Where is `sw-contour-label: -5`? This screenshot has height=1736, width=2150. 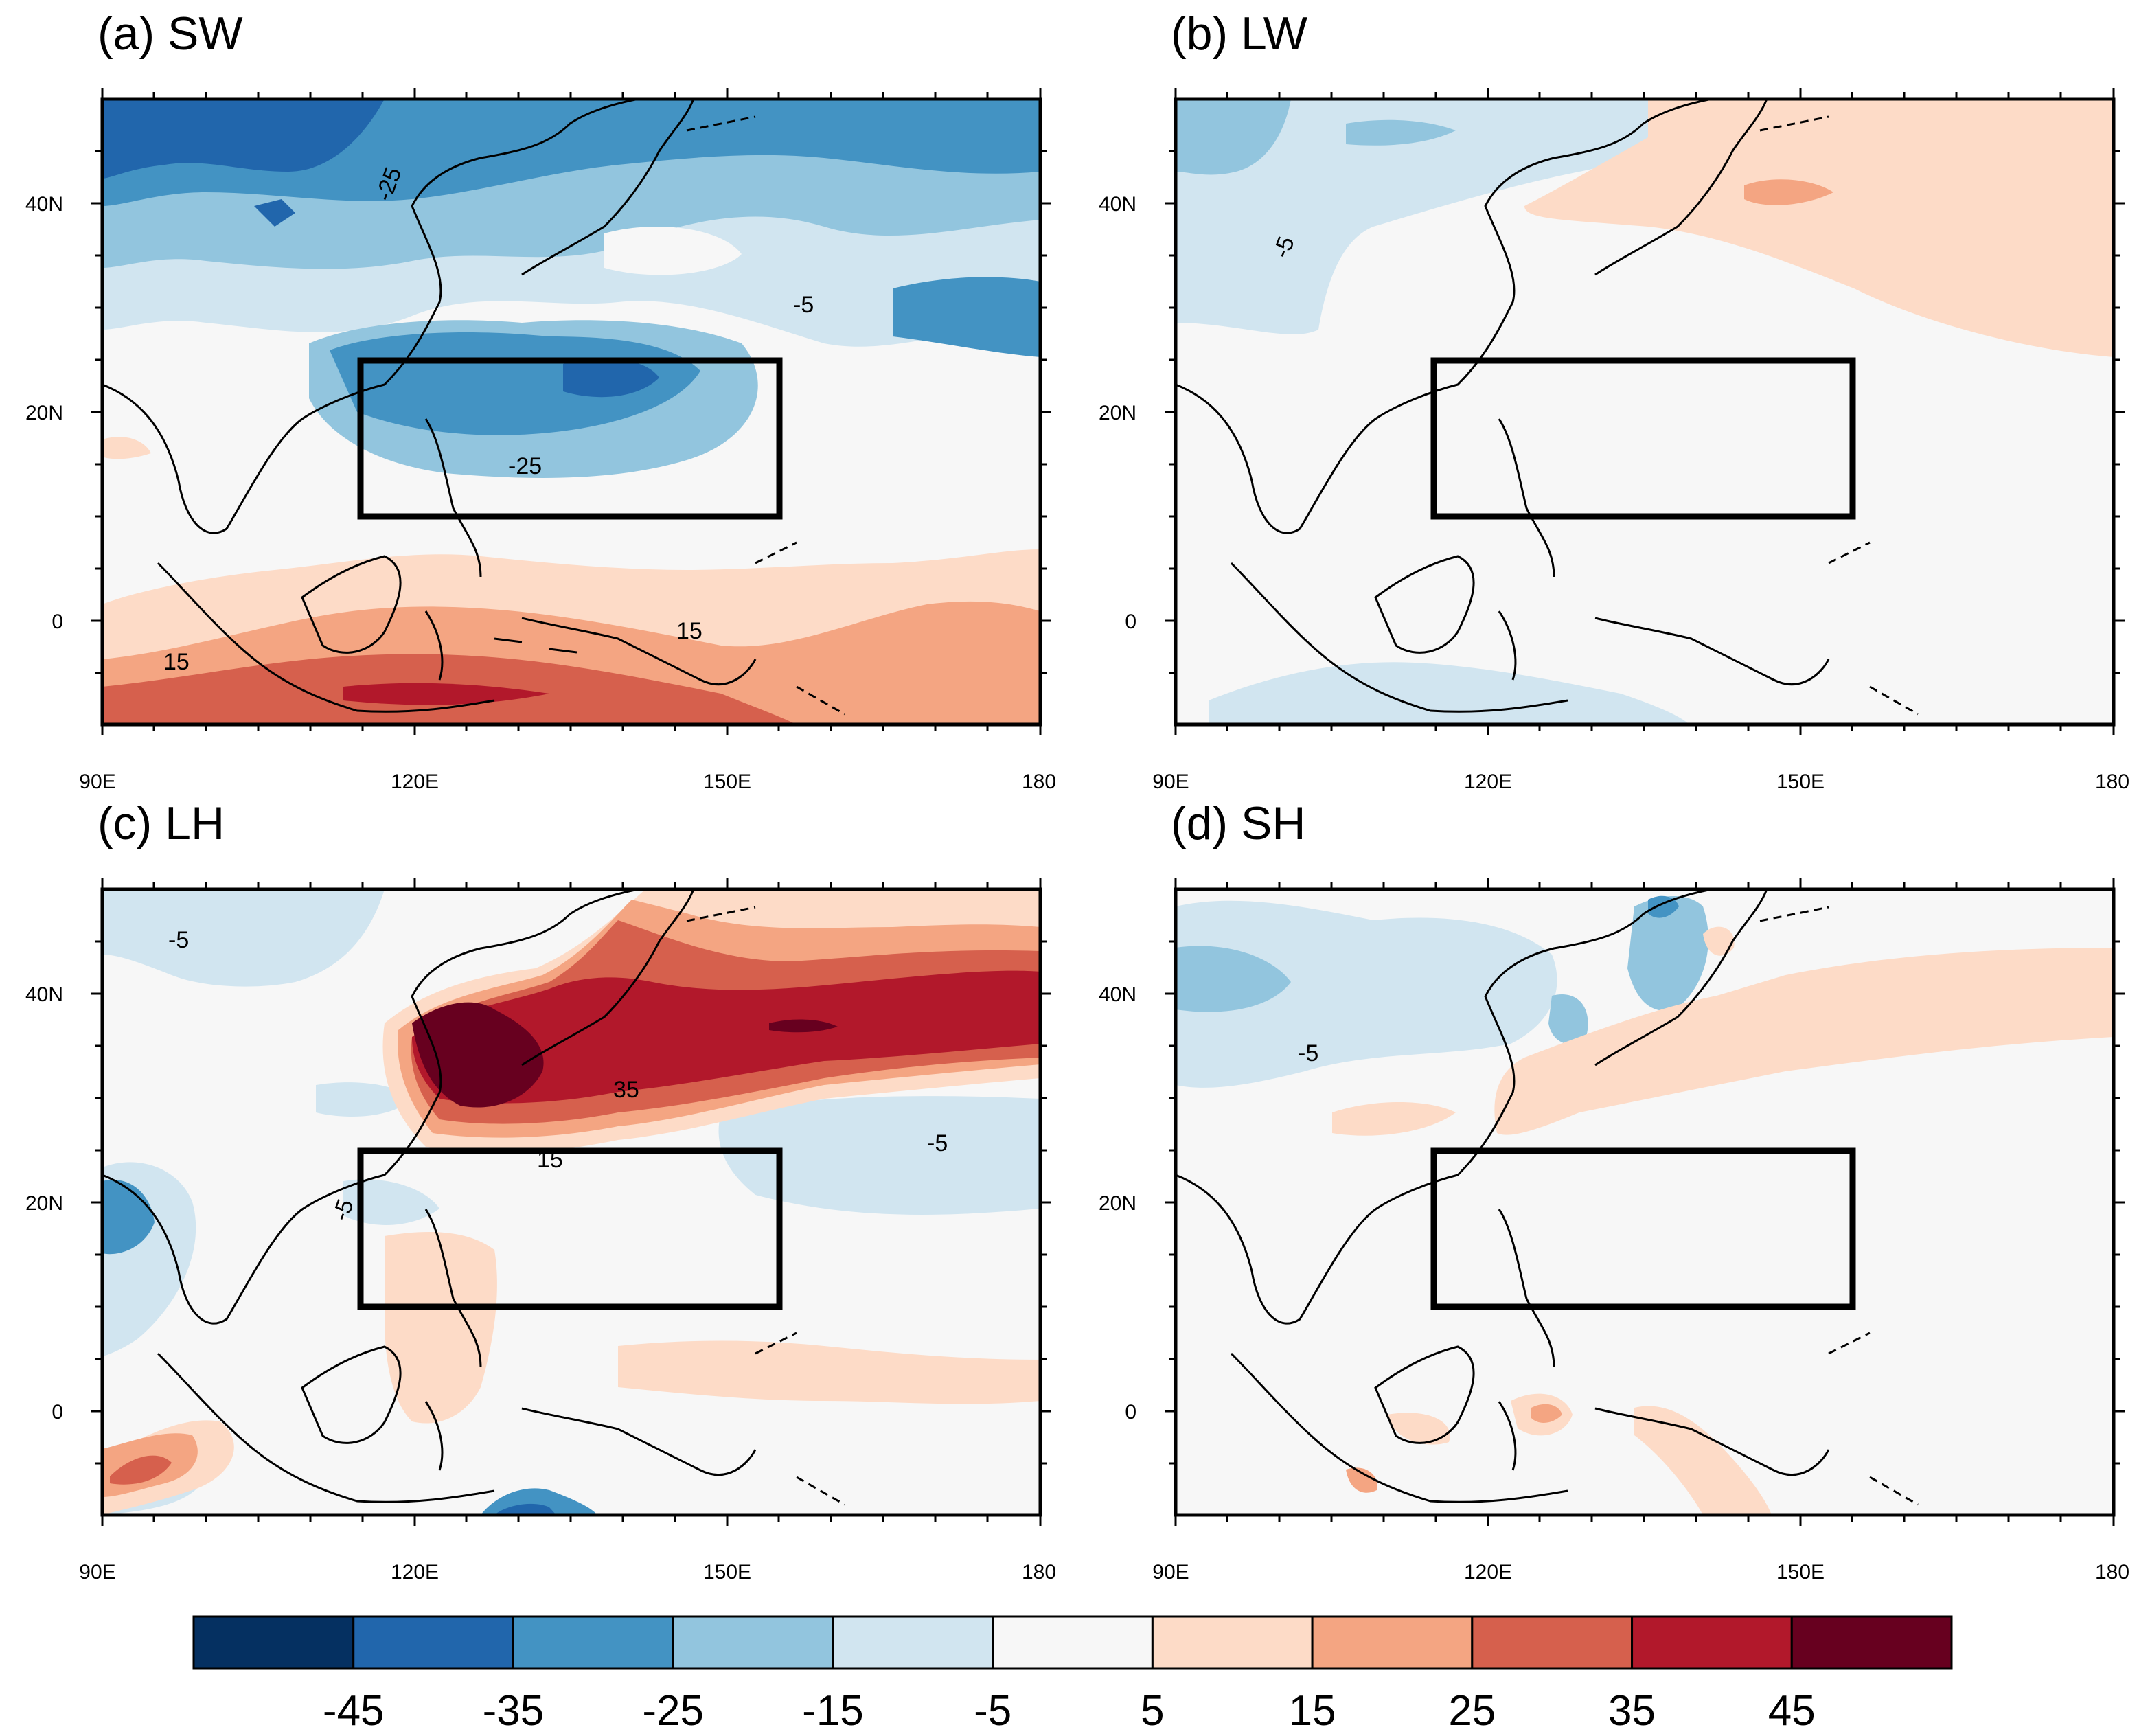
sw-contour-label: -5 is located at coordinates (803, 305).